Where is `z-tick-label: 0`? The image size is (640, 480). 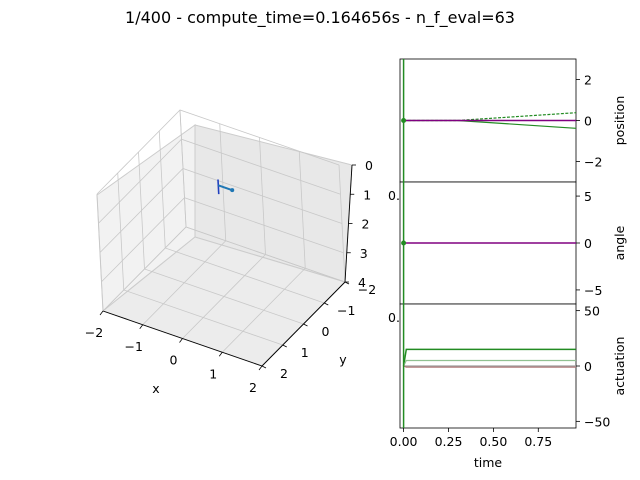
z-tick-label: 0 is located at coordinates (369, 165).